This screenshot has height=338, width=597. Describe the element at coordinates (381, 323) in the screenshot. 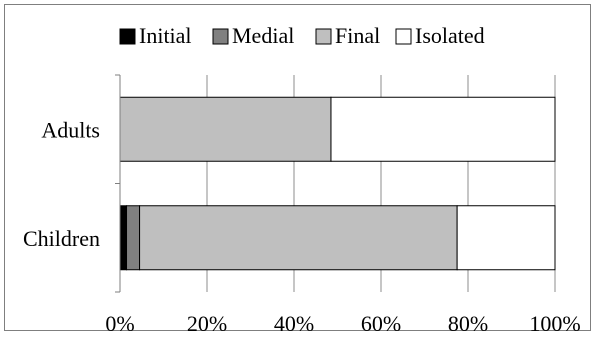

I see `x-tick-label: 60%` at that location.